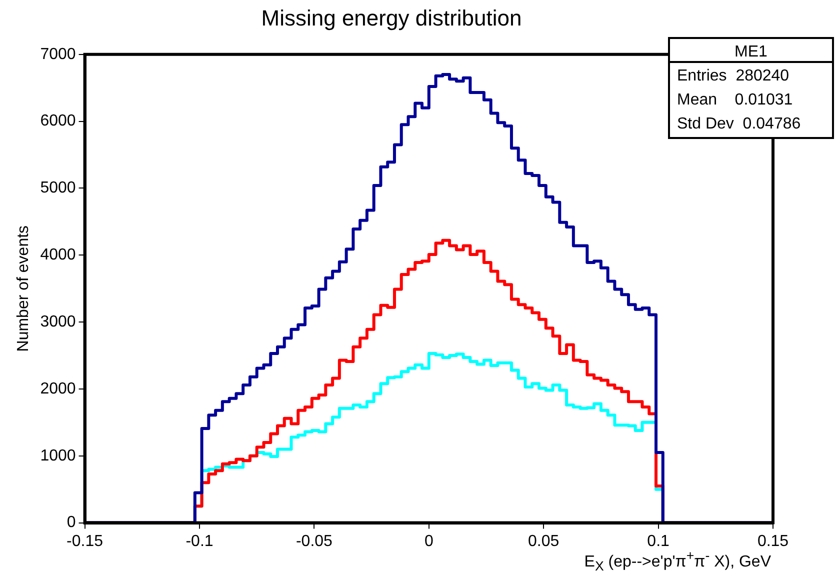 The image size is (835, 582). What do you see at coordinates (658, 541) in the screenshot?
I see `x-tick-label: 0.1` at bounding box center [658, 541].